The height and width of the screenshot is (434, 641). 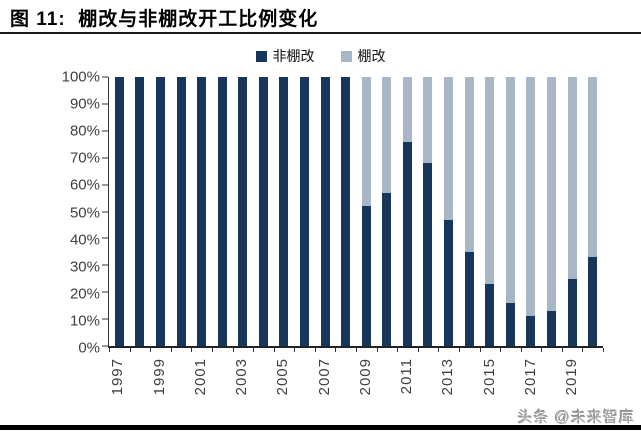 I want to click on y-axis-label: 20%, so click(x=84, y=294).